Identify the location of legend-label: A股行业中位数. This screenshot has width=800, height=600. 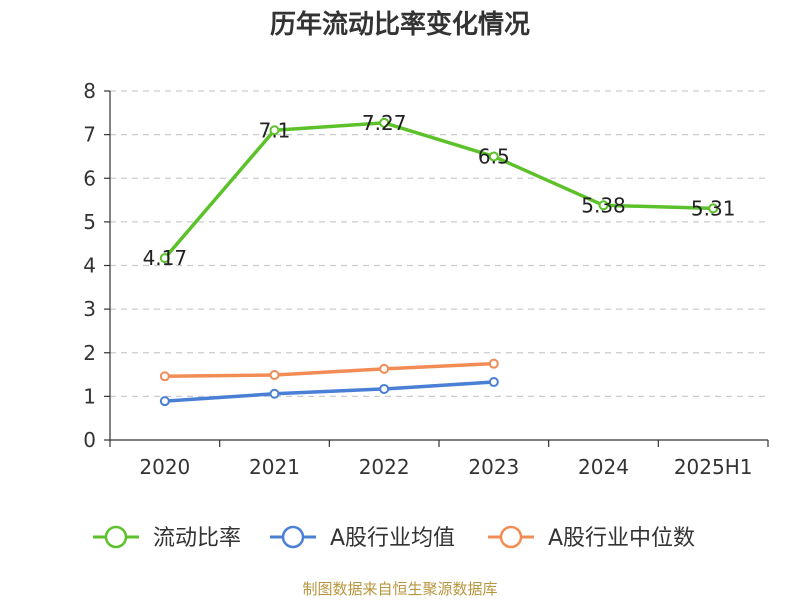
(621, 538).